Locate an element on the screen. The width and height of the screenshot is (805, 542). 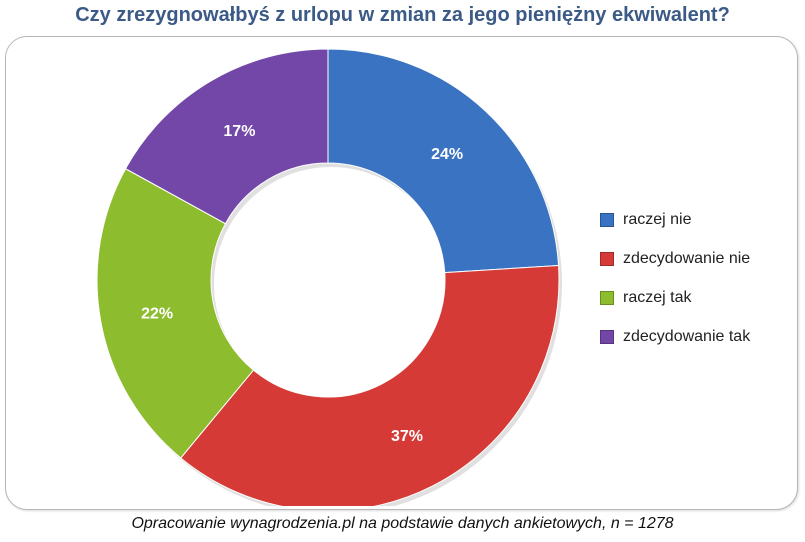
slice-label-zdecydowanie-tak: 17% is located at coordinates (239, 131).